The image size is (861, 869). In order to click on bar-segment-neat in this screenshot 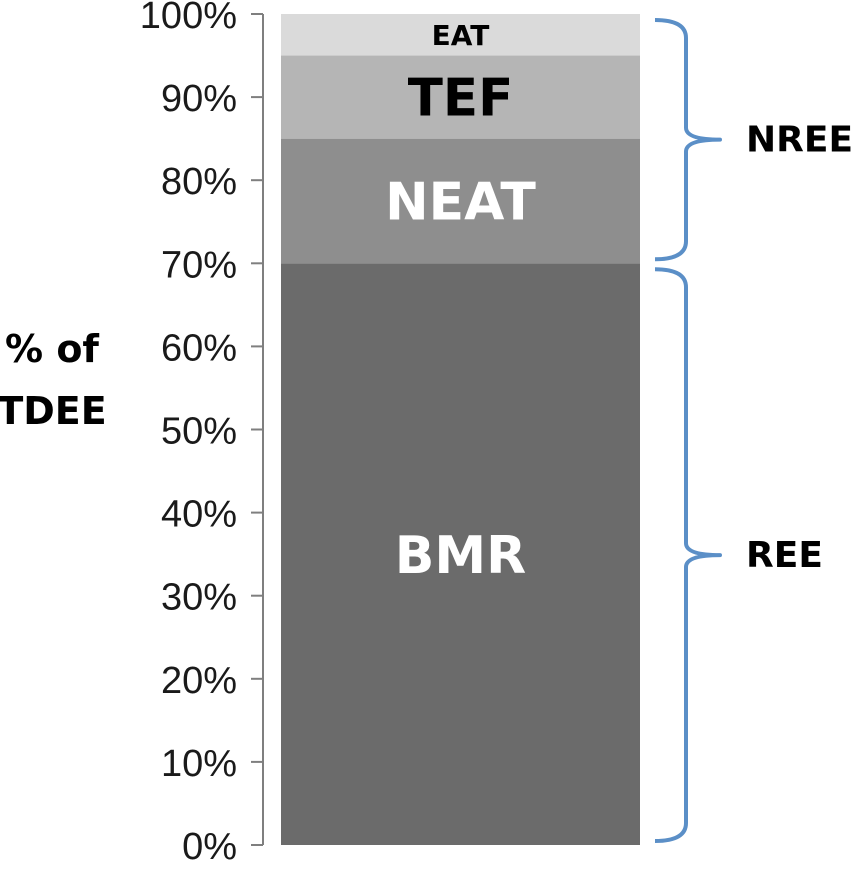, I will do `click(460, 201)`.